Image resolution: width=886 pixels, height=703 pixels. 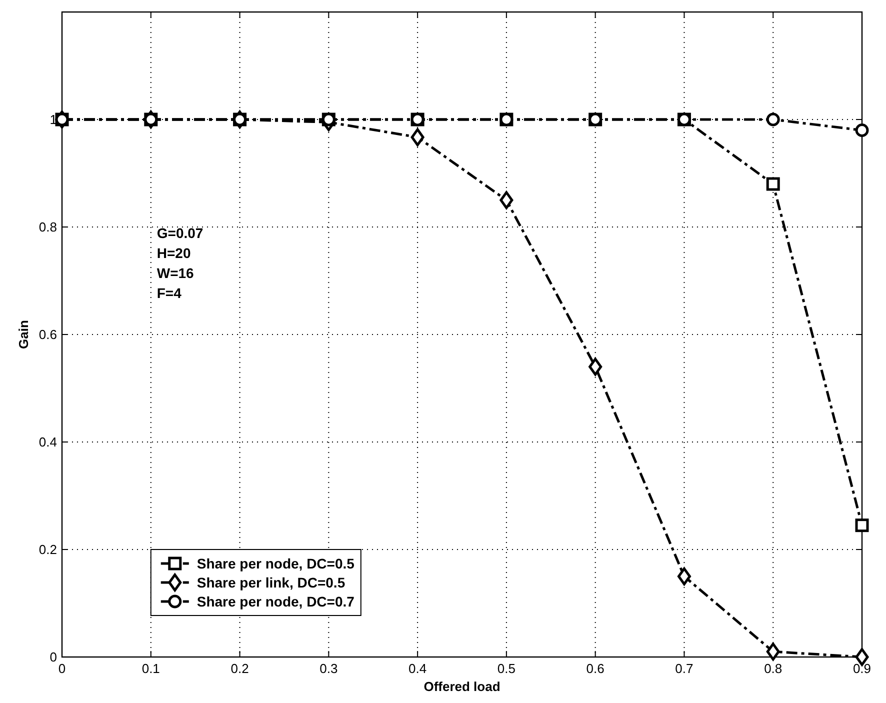 What do you see at coordinates (169, 292) in the screenshot?
I see `annotation: F=4` at bounding box center [169, 292].